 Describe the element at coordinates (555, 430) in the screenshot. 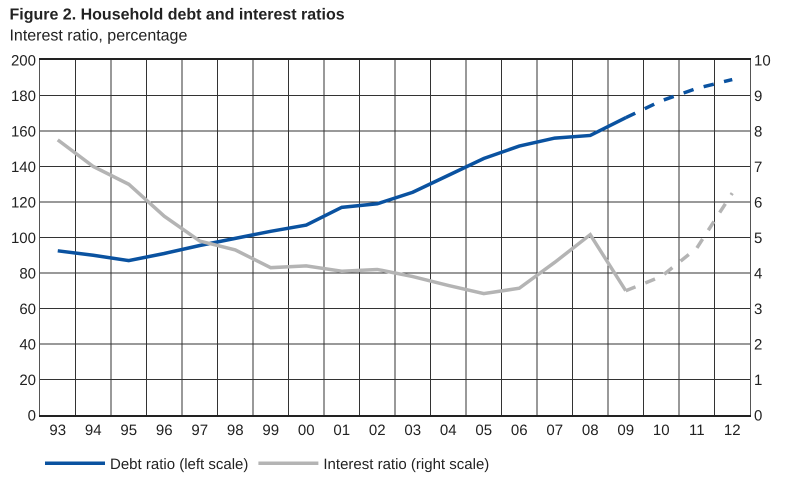

I see `x-tick-label: 07` at that location.